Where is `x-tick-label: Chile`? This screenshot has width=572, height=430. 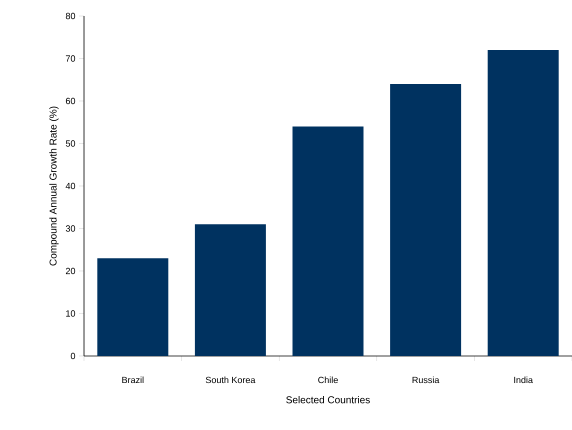
x-tick-label: Chile is located at coordinates (328, 380).